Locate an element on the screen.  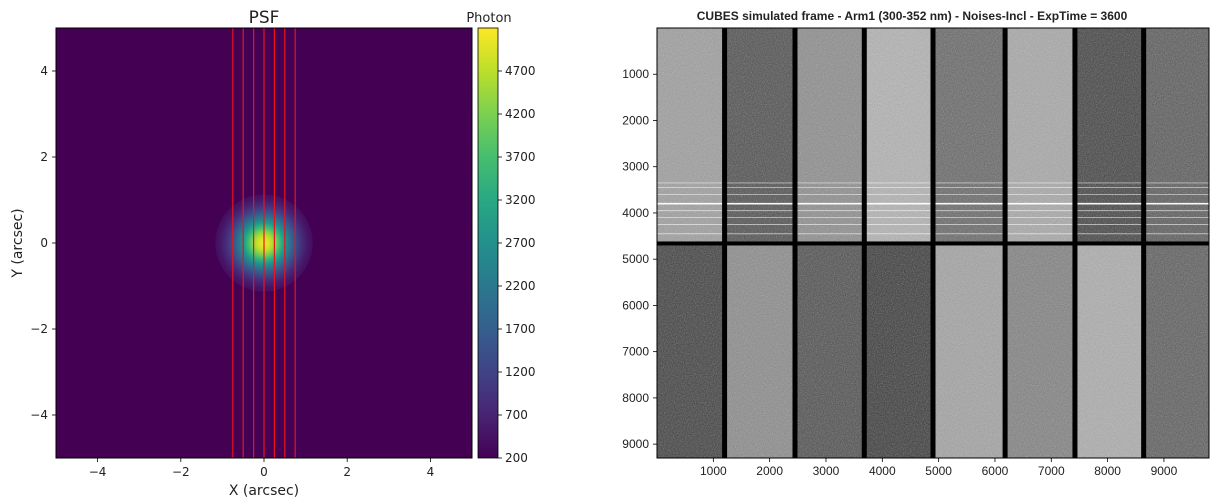
psf-x-axis-label: X (arcsec) is located at coordinates (264, 491).